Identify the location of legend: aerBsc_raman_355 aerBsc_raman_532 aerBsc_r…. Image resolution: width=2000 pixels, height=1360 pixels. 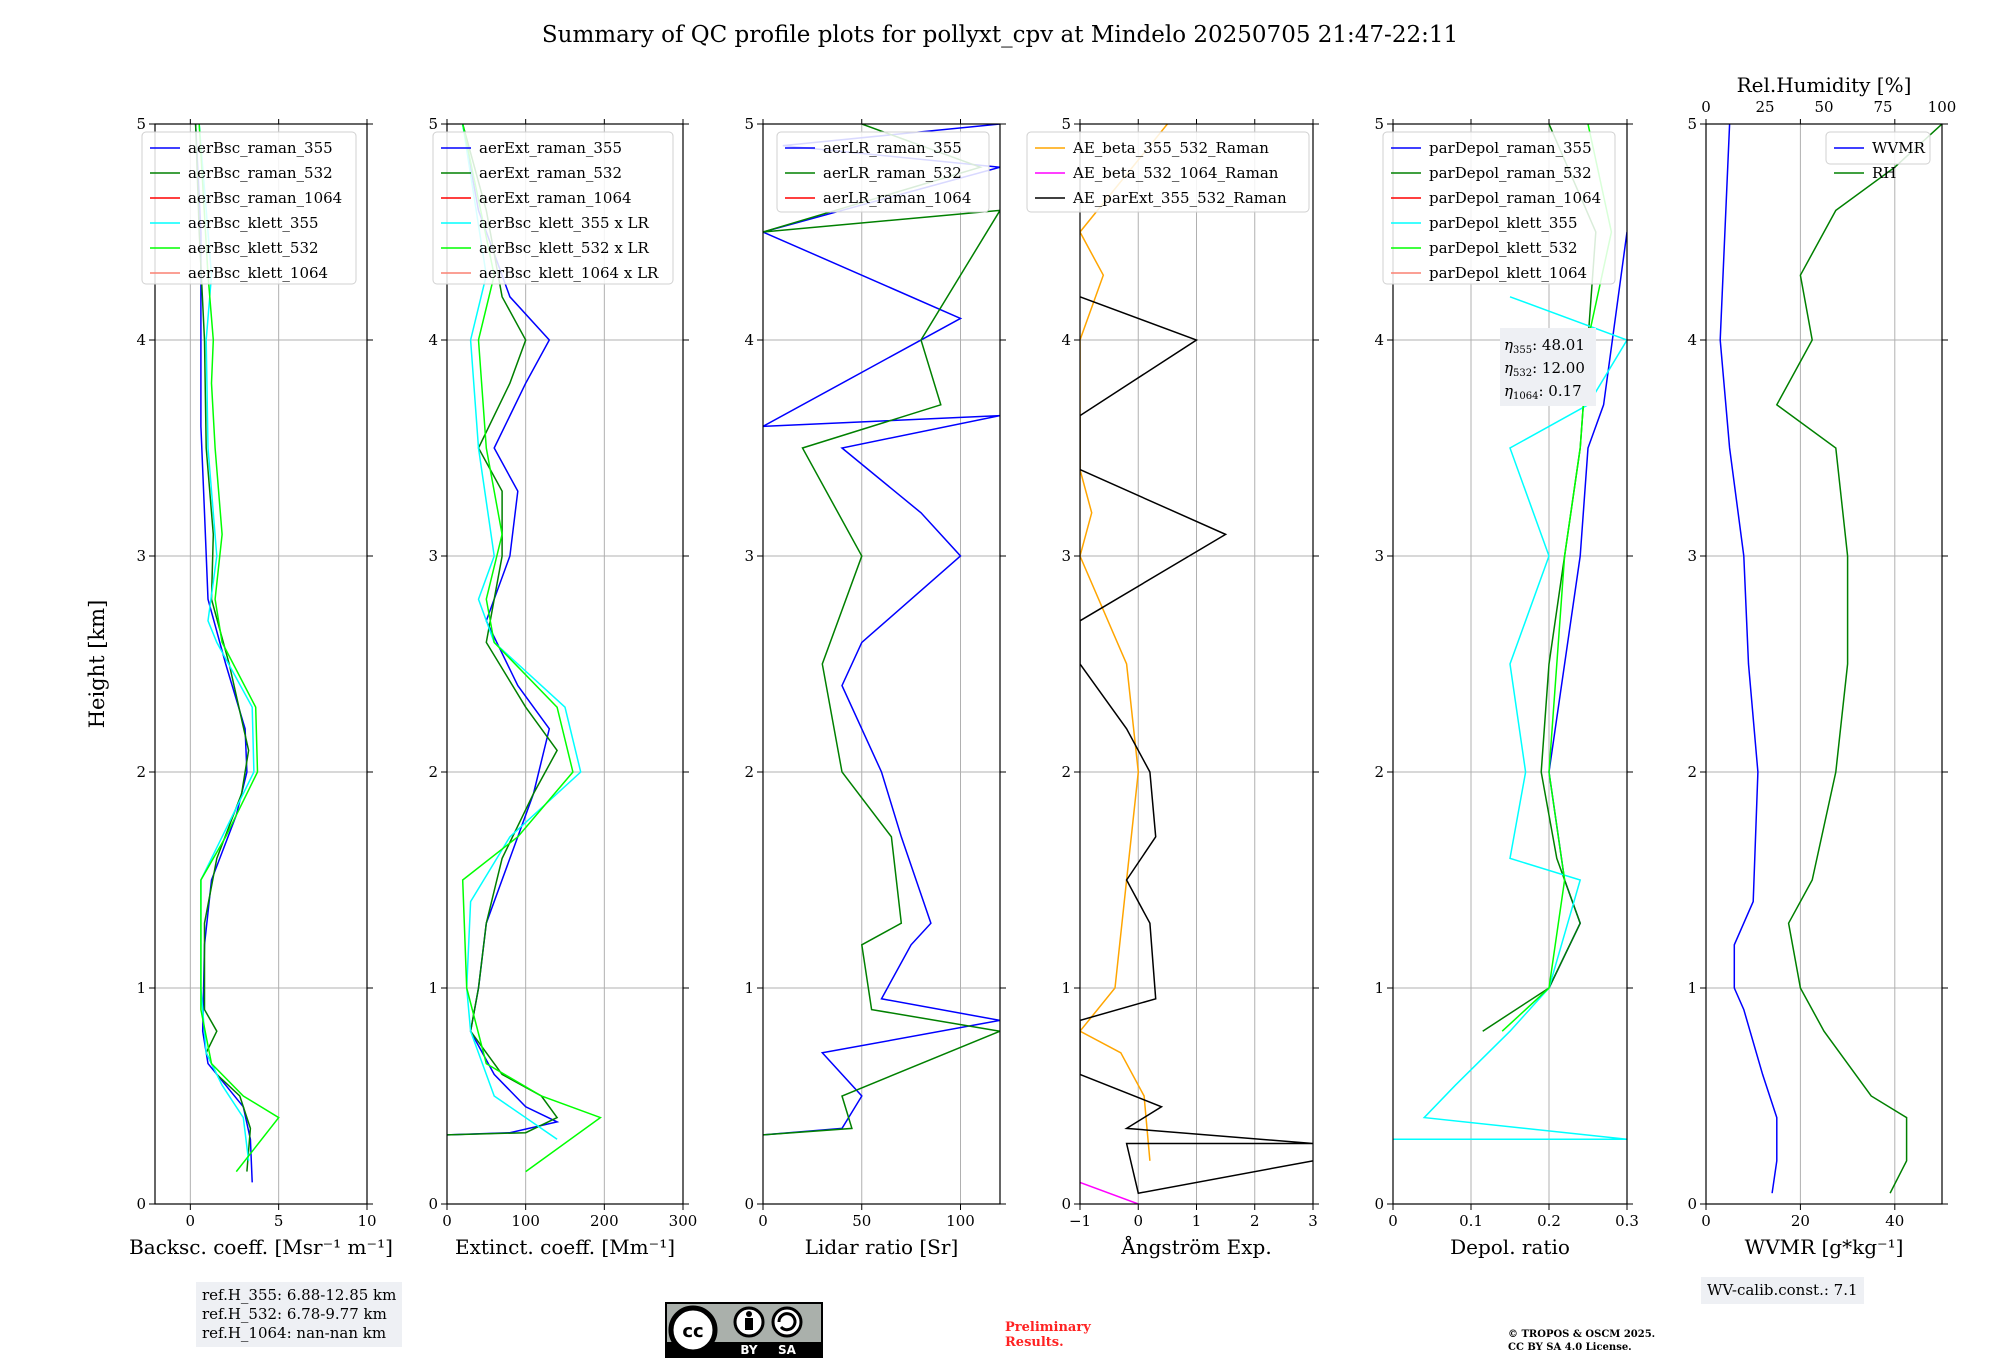
(249, 208).